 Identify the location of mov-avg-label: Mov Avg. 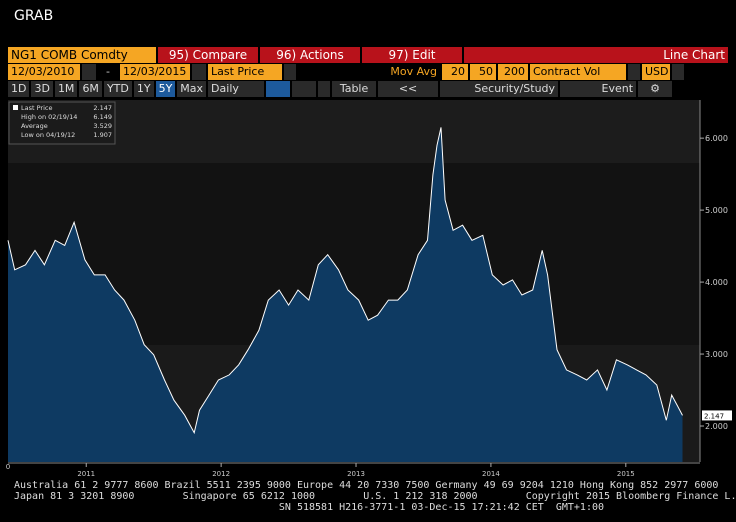
(413, 71).